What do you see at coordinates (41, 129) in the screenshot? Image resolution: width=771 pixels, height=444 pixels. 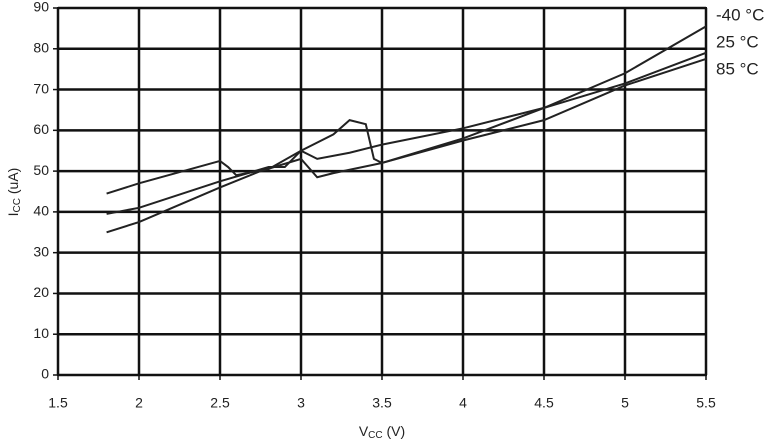 I see `y-tick-label: 60` at bounding box center [41, 129].